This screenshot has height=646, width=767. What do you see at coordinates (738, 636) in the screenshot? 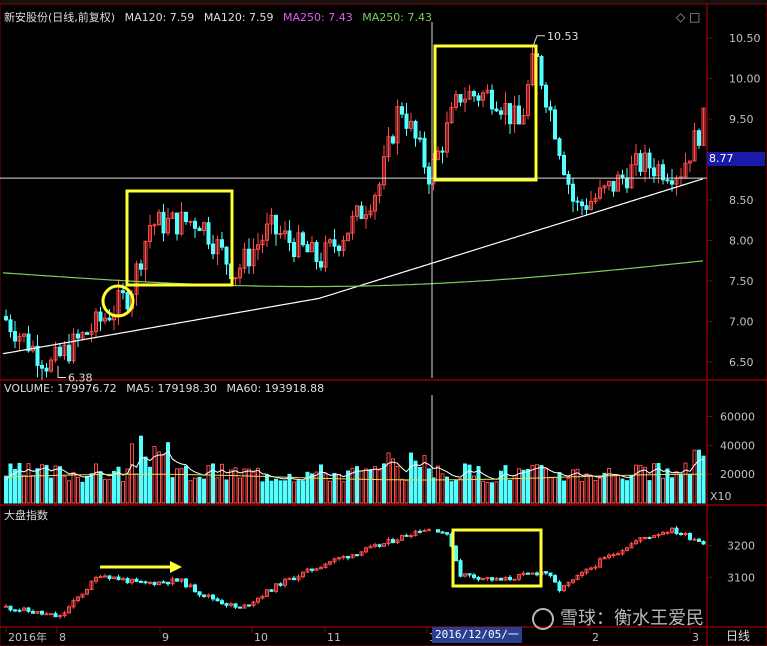
I see `period-label: 日线` at bounding box center [738, 636].